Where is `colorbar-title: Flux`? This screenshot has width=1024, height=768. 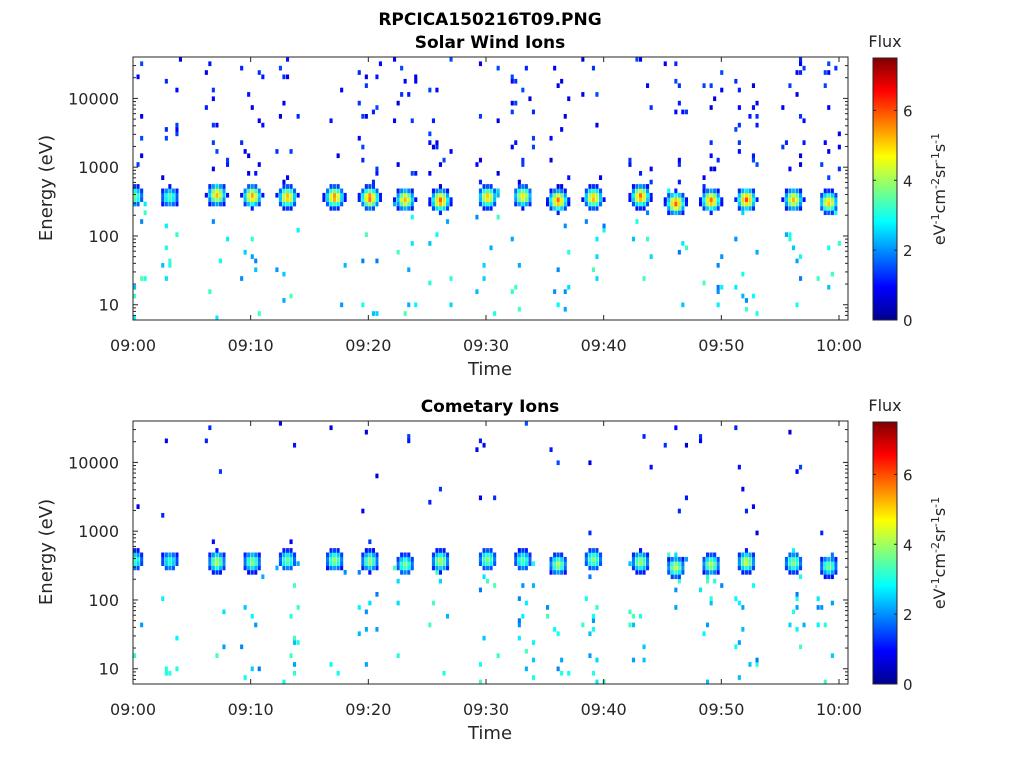
colorbar-title: Flux is located at coordinates (884, 41).